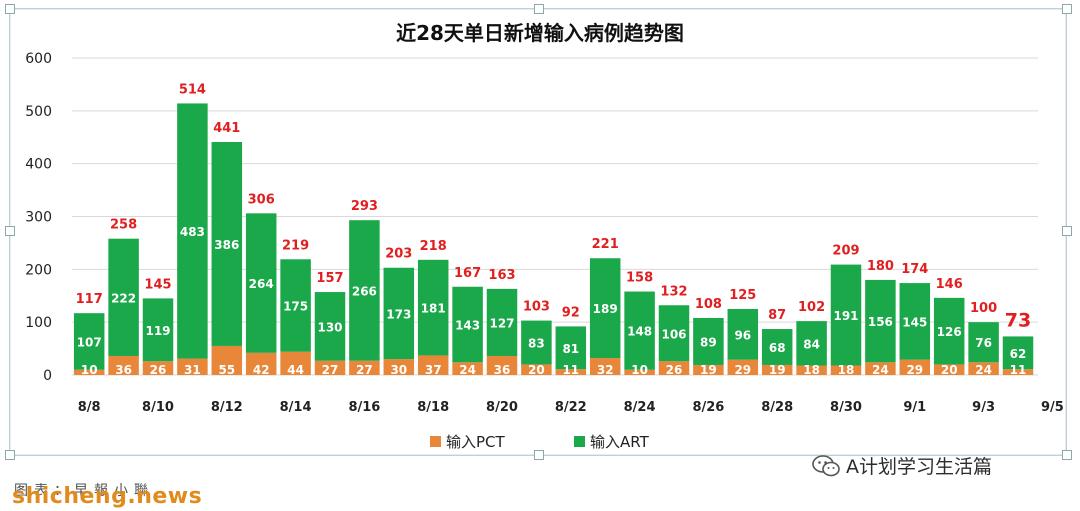 The image size is (1080, 511). I want to click on data-label-art: 89, so click(708, 342).